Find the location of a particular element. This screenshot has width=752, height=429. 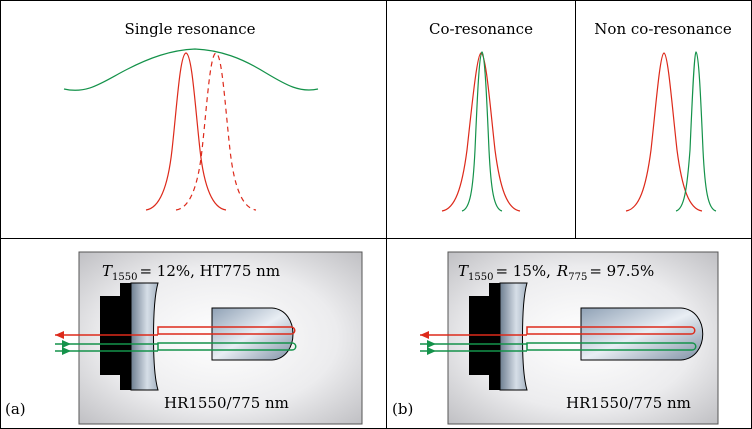

co-resonance-green is located at coordinates (482, 131).